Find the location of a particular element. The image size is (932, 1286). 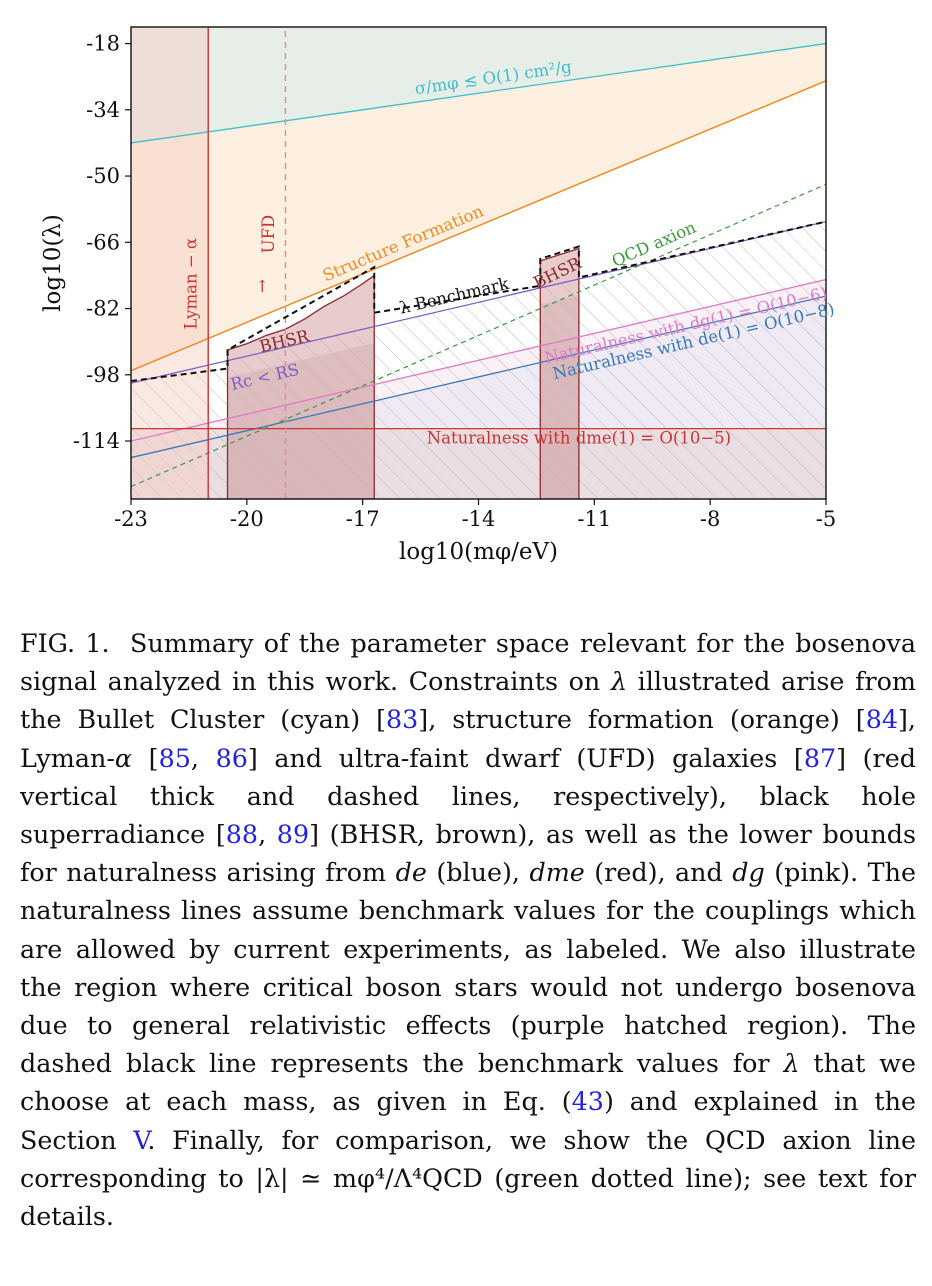

bullet-cluster-region is located at coordinates (478, 85).